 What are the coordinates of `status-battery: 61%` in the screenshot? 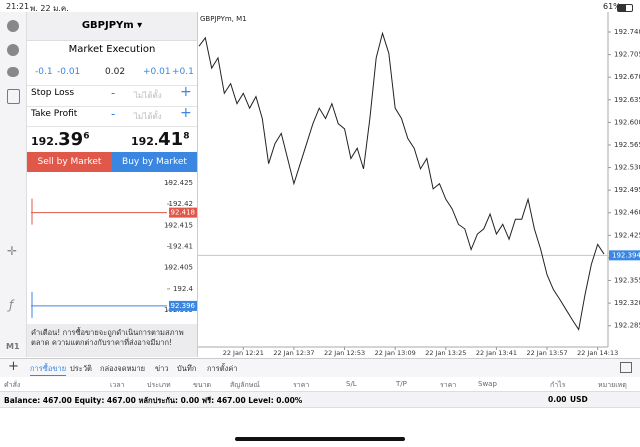 It's located at (612, 6).